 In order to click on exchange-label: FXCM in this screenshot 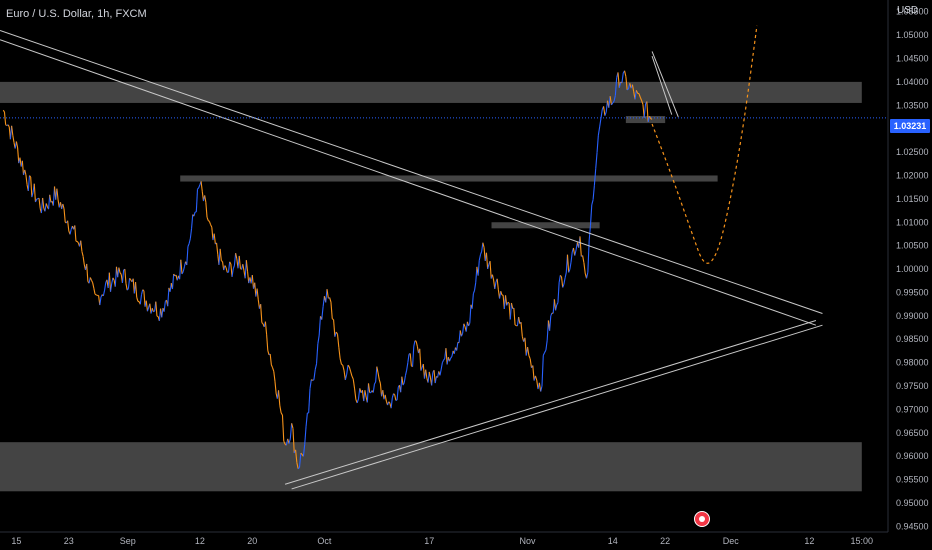, I will do `click(131, 14)`.